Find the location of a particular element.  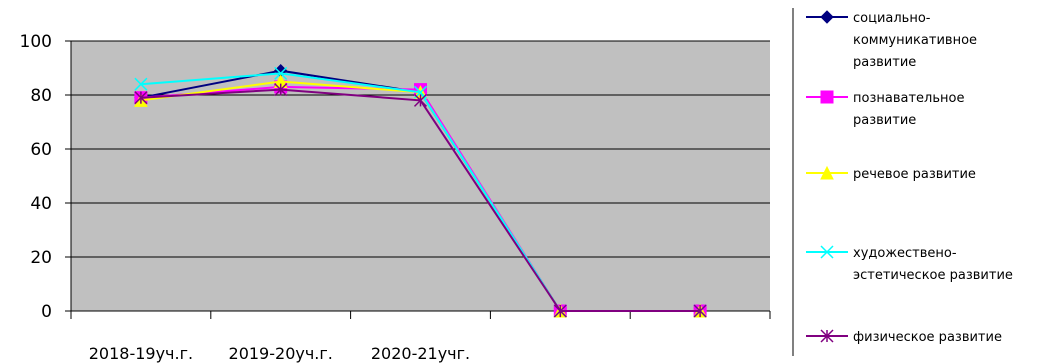

legend-item: физическое развитие is located at coordinates (904, 337).